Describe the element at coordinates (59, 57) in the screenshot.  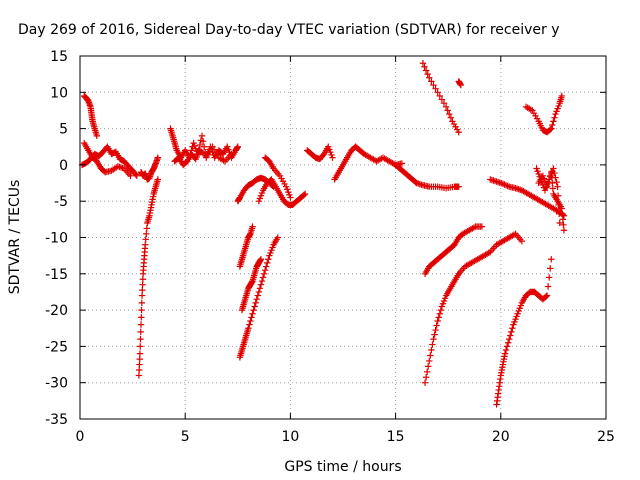
I see `y-tick-label: 15` at that location.